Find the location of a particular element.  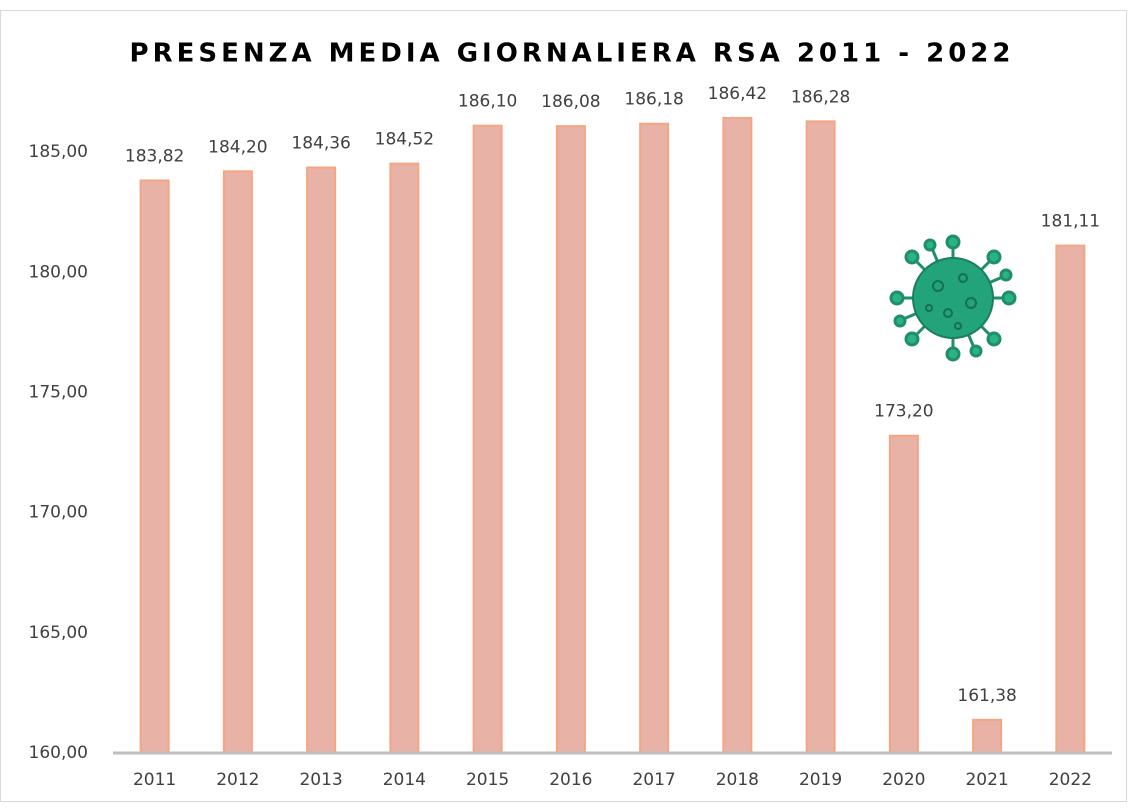

data-label: 173,20 is located at coordinates (903, 412).